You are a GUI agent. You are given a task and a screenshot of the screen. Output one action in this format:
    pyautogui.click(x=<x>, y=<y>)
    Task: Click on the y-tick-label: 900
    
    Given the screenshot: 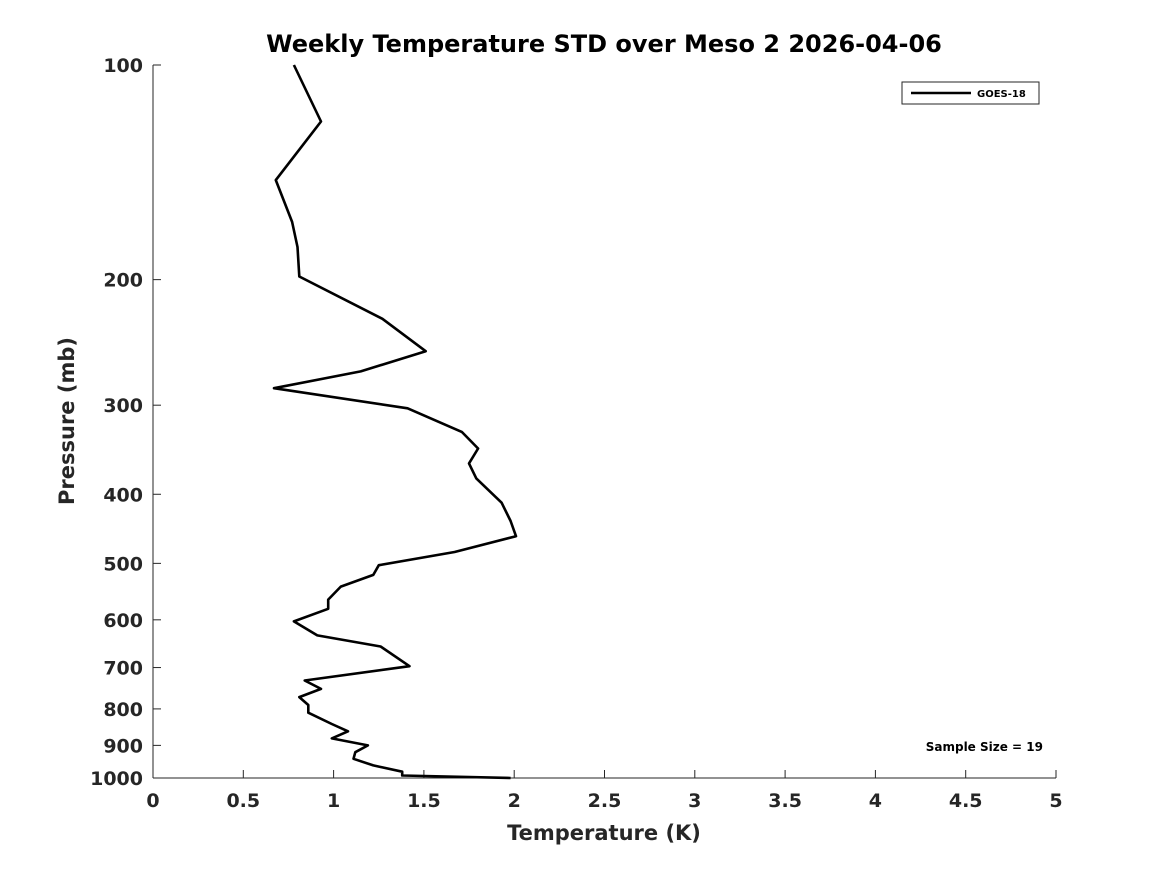 What is the action you would take?
    pyautogui.click(x=123, y=746)
    